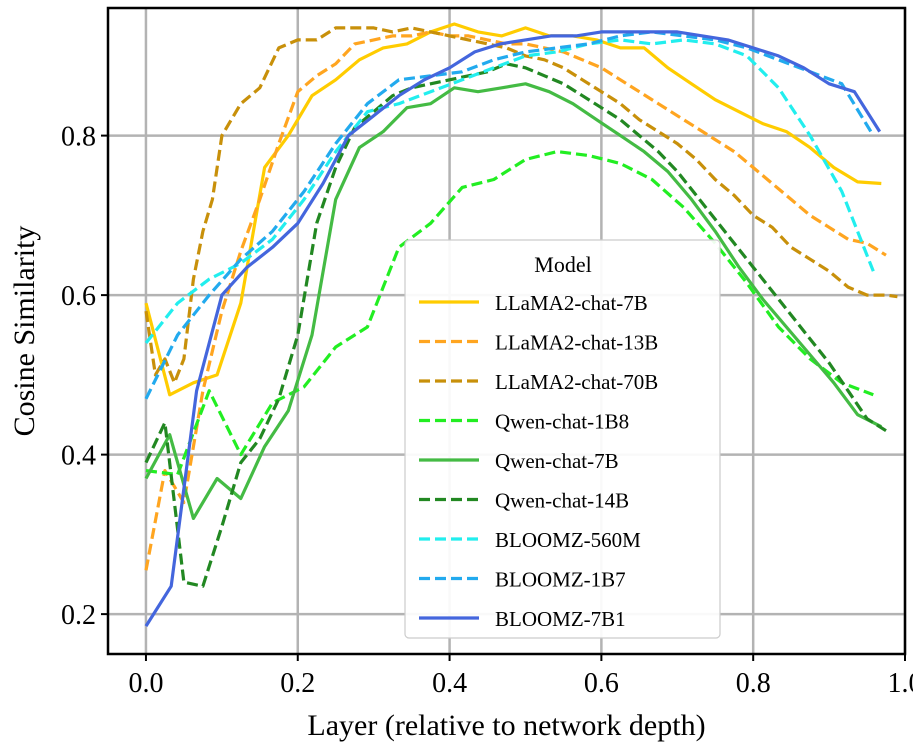 Image resolution: width=913 pixels, height=748 pixels. Describe the element at coordinates (562, 264) in the screenshot. I see `legend-title: Model` at that location.